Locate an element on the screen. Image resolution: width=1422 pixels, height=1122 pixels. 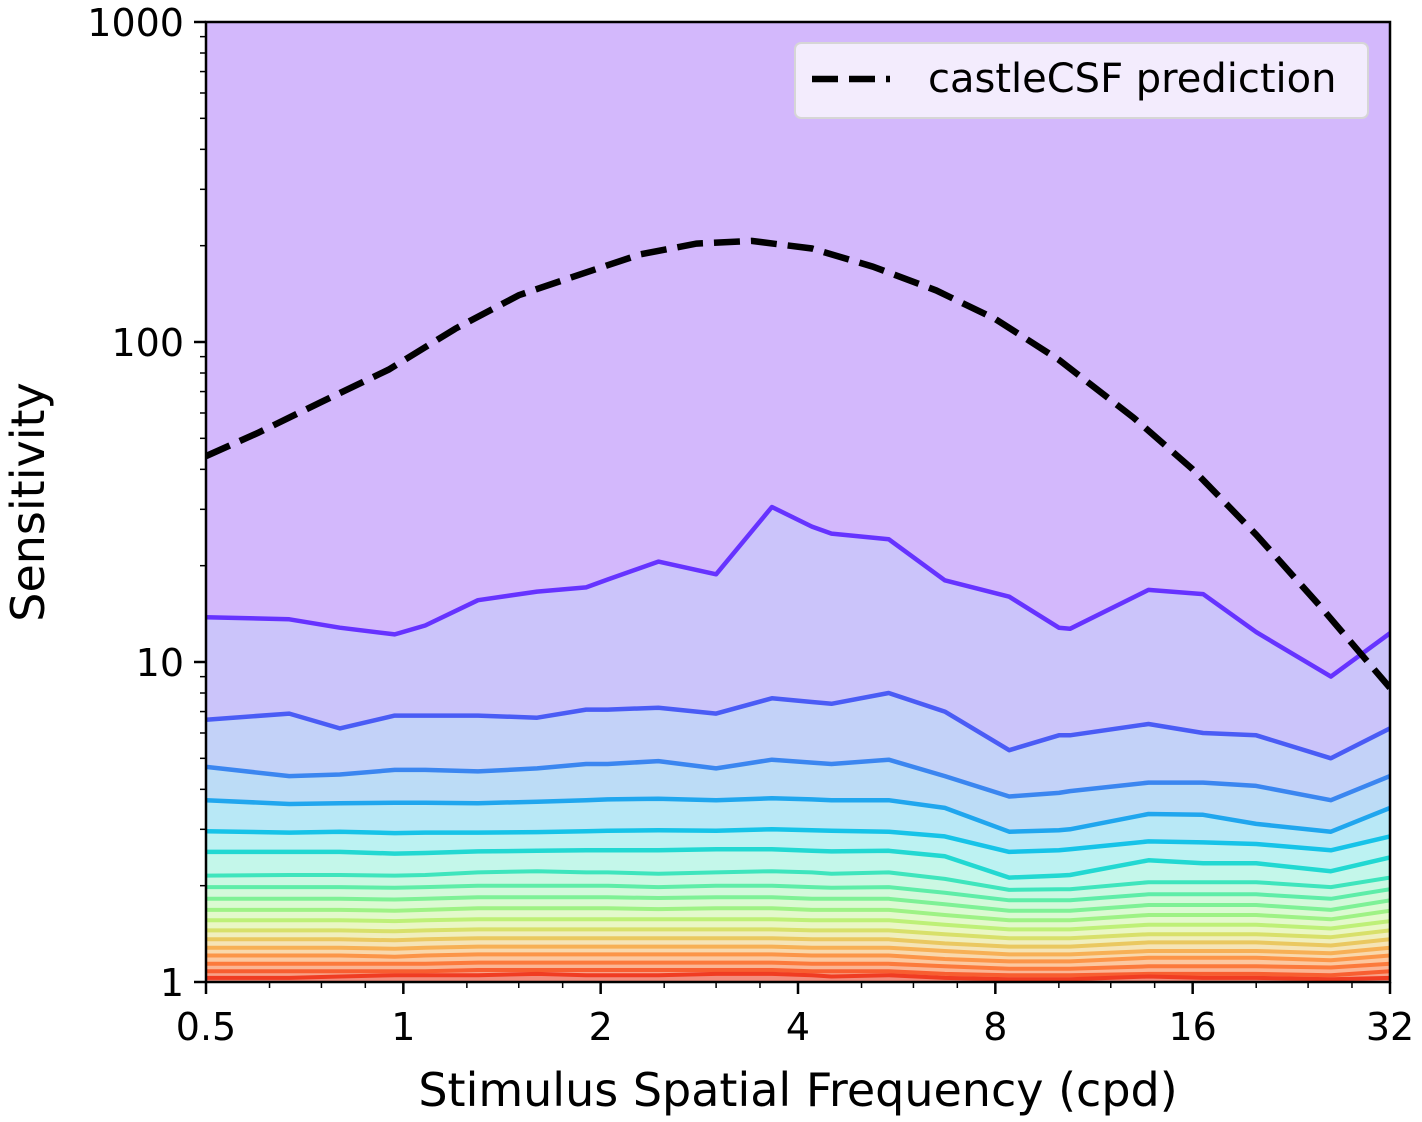
legend-box is located at coordinates (1081, 80).